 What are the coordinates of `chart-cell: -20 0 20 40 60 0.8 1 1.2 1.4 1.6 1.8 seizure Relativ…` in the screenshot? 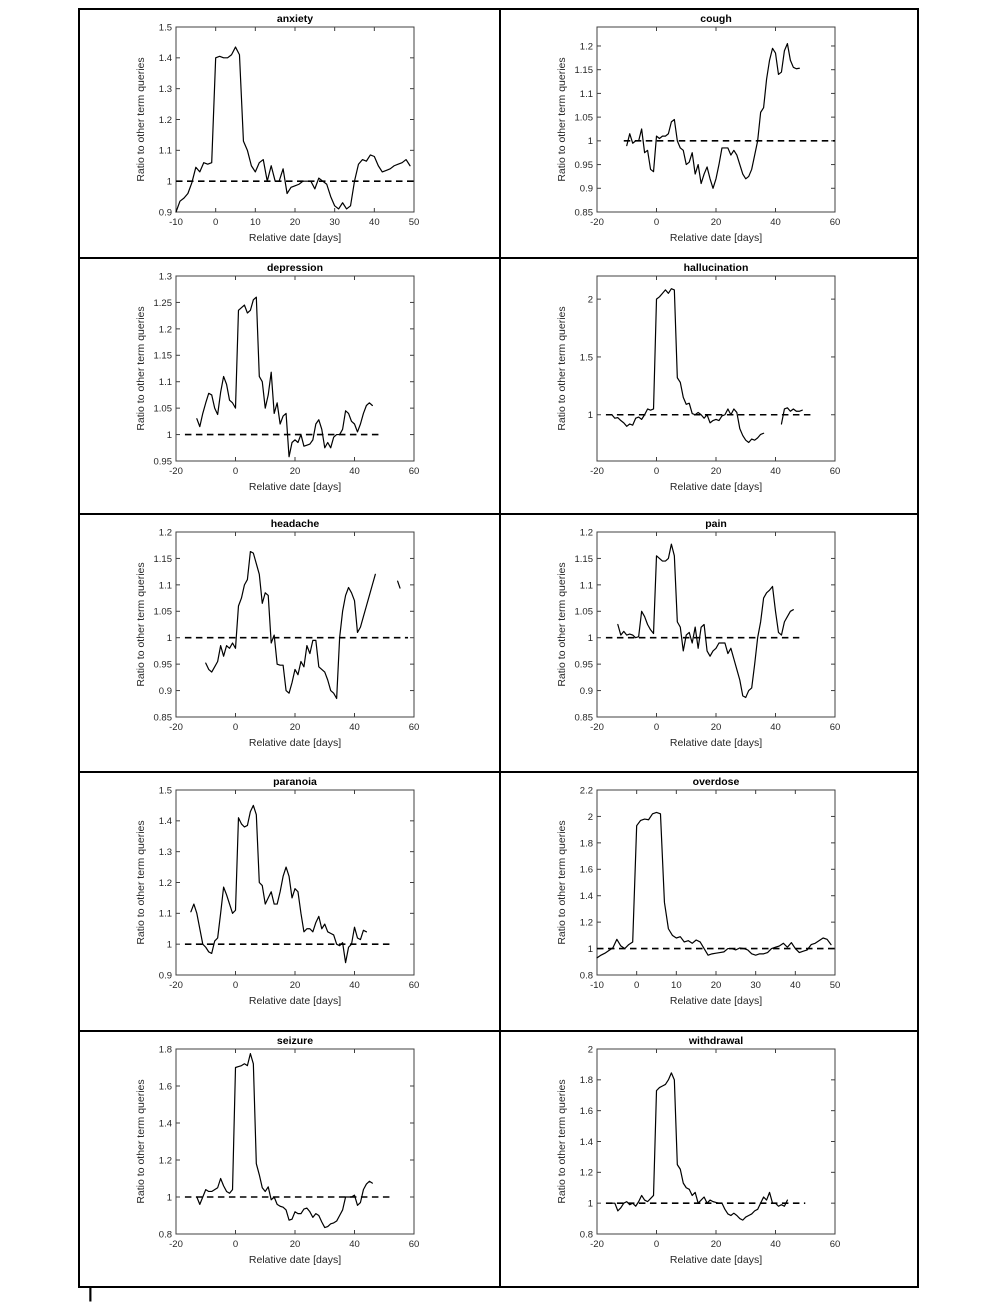 It's located at (290, 1159).